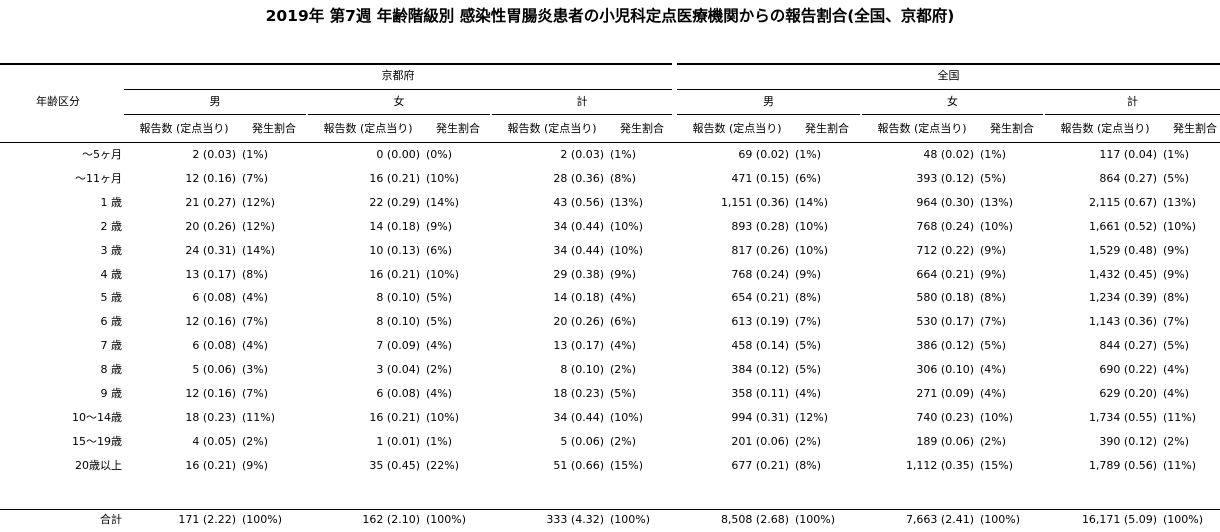  I want to click on sex-header-total: 計, so click(1132, 101).